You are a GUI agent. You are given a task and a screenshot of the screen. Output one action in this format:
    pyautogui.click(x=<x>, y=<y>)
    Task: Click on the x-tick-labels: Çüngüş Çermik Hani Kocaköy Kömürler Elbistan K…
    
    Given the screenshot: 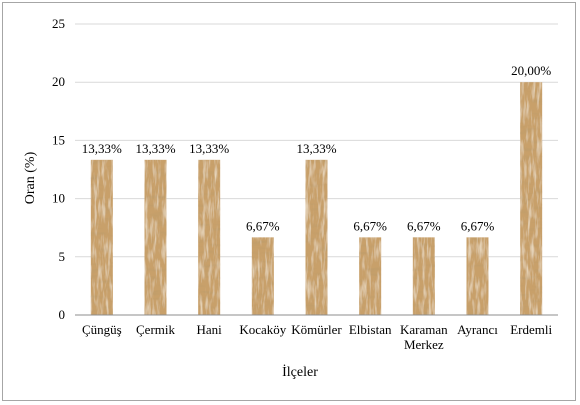 What is the action you would take?
    pyautogui.click(x=317, y=337)
    